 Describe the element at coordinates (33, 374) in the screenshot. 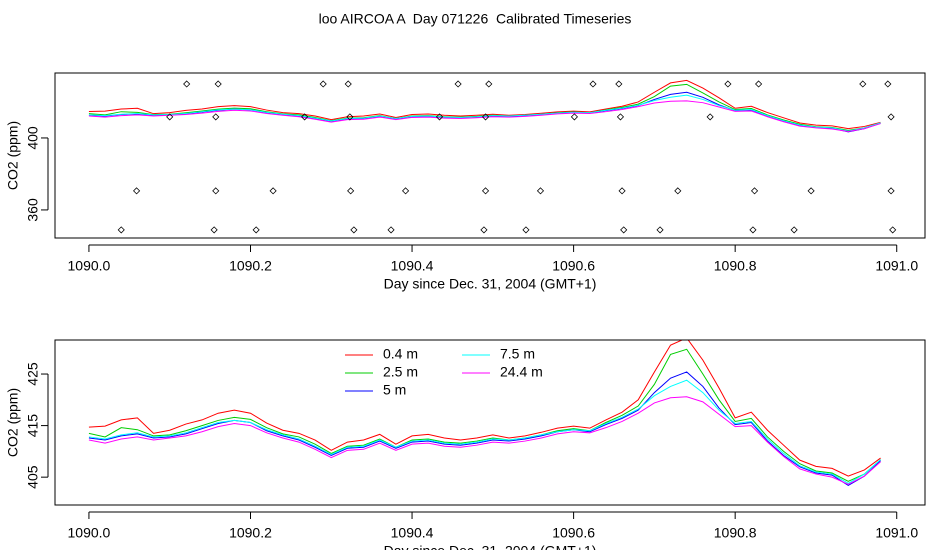

I see `y-tick-label: 425` at that location.